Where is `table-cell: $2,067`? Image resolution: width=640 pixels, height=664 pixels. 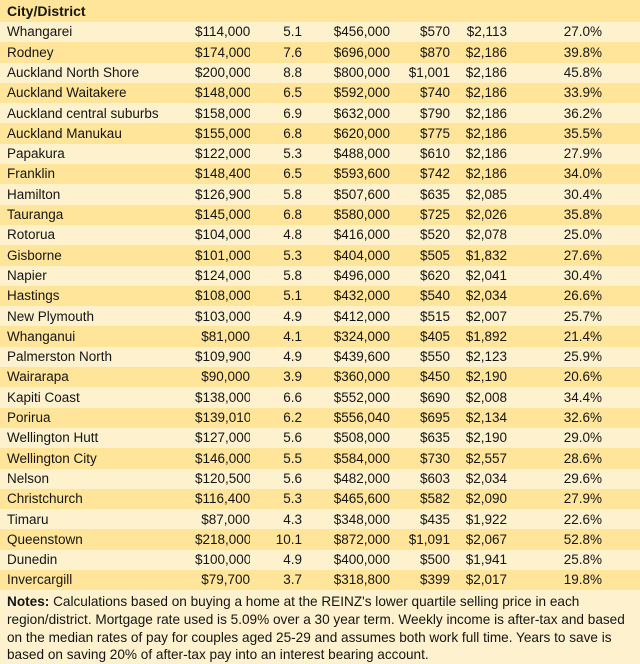
table-cell: $2,067 is located at coordinates (478, 539).